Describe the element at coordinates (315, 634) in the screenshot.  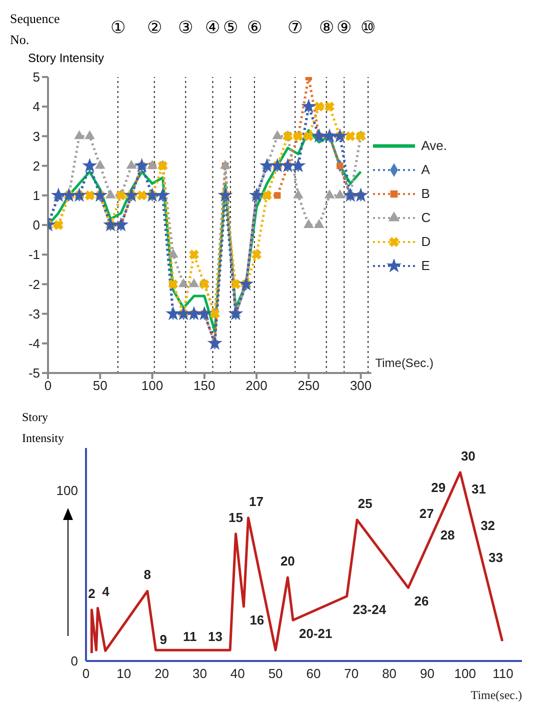
I see `annotation: 20-21` at that location.